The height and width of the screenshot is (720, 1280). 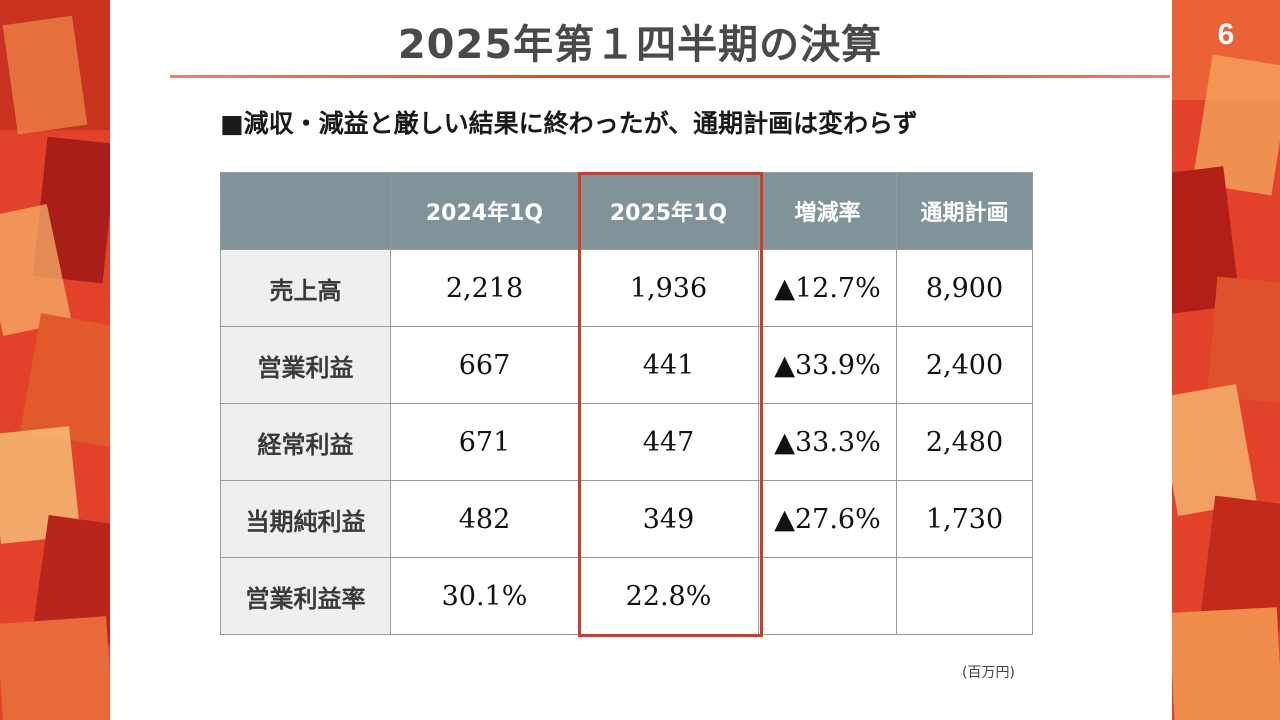 I want to click on column-header: 2025年1Q, so click(x=668, y=211).